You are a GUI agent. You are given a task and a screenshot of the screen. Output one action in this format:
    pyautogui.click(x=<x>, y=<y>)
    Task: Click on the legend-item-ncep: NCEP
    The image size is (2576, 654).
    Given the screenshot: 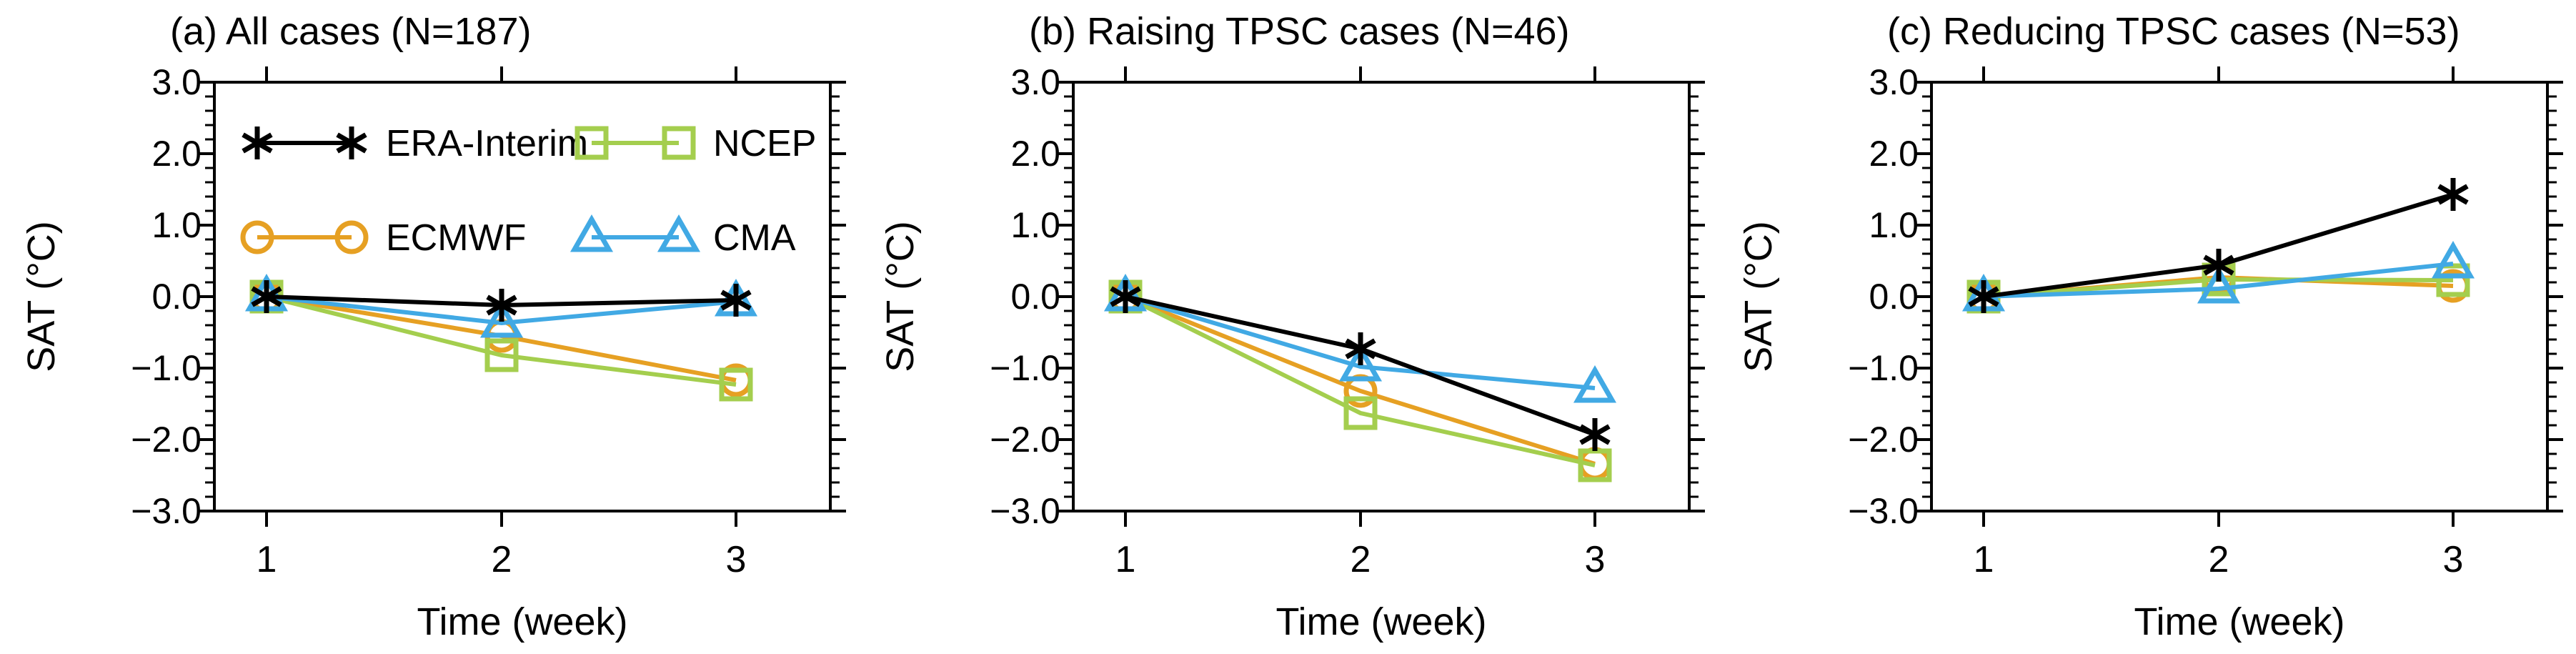 What is the action you would take?
    pyautogui.click(x=695, y=143)
    